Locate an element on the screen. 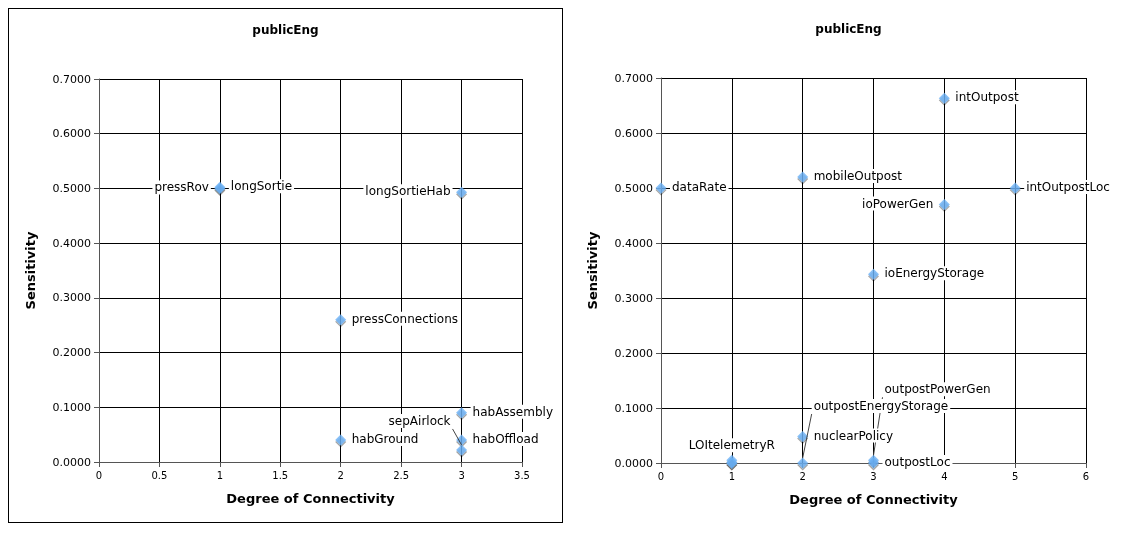 The height and width of the screenshot is (535, 1135). annotation: pressRov is located at coordinates (181, 187).